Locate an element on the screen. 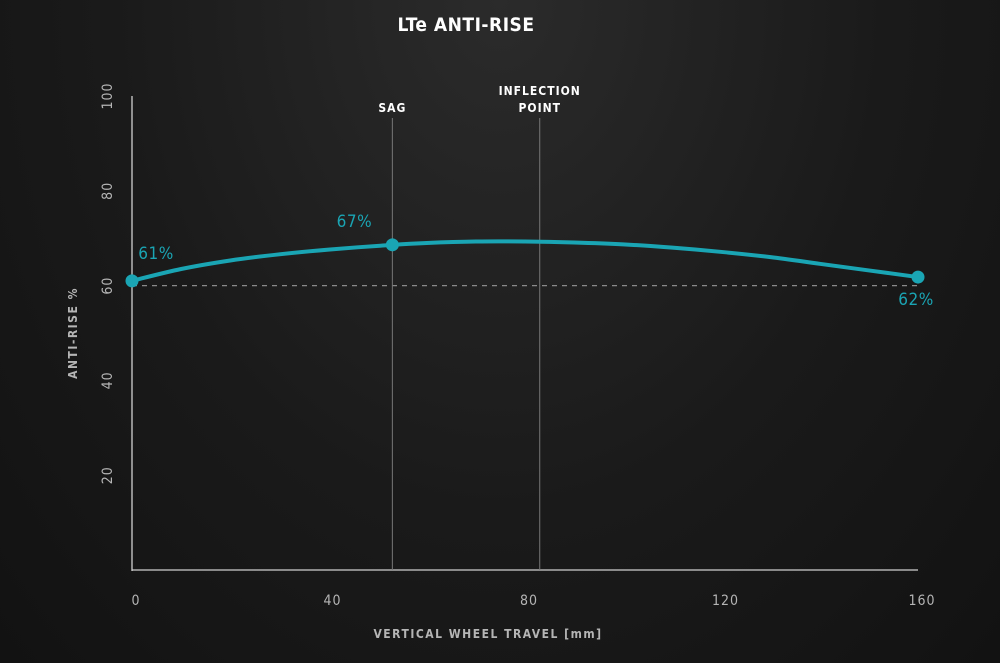 The image size is (1000, 663). data-label: 61% is located at coordinates (156, 254).